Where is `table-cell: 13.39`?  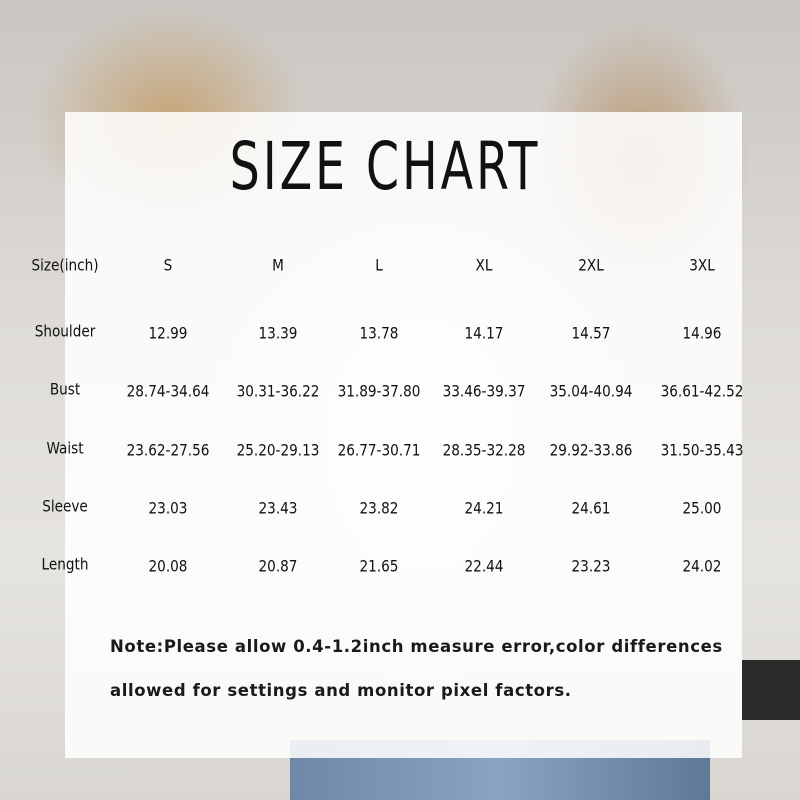 table-cell: 13.39 is located at coordinates (278, 333).